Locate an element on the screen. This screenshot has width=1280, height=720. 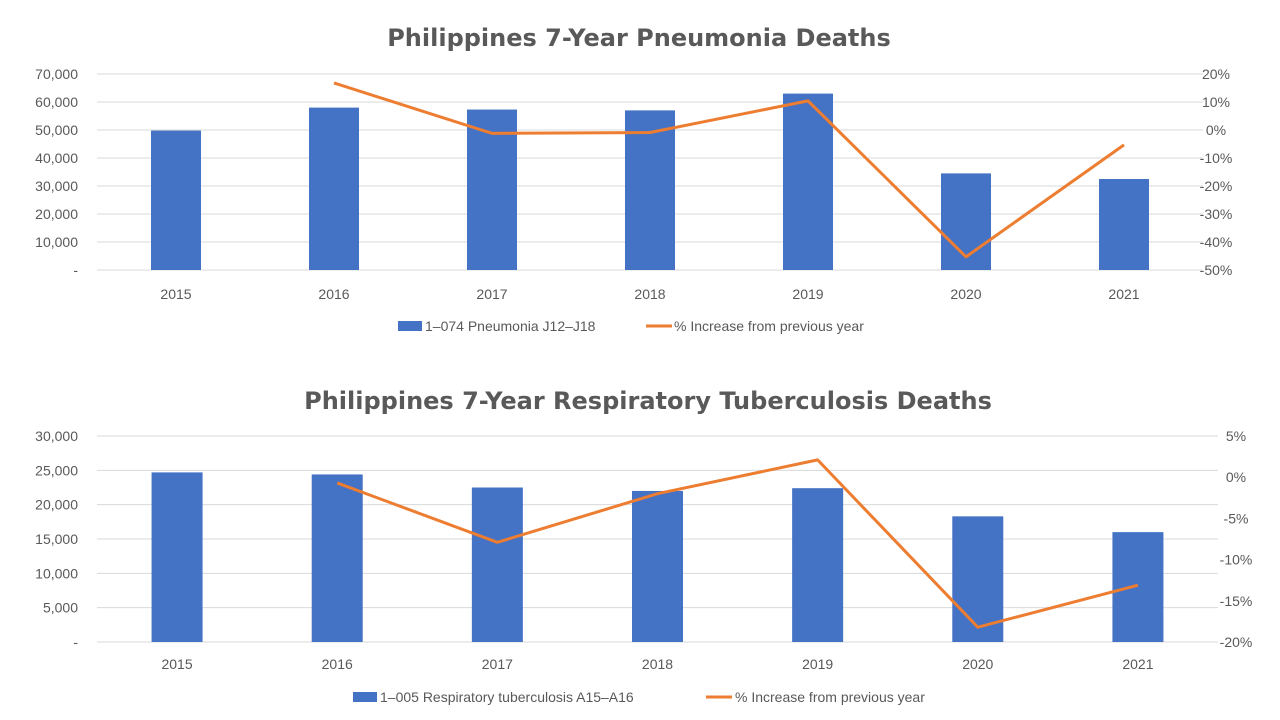
y-left-tick-label: 40,000 is located at coordinates (56, 158).